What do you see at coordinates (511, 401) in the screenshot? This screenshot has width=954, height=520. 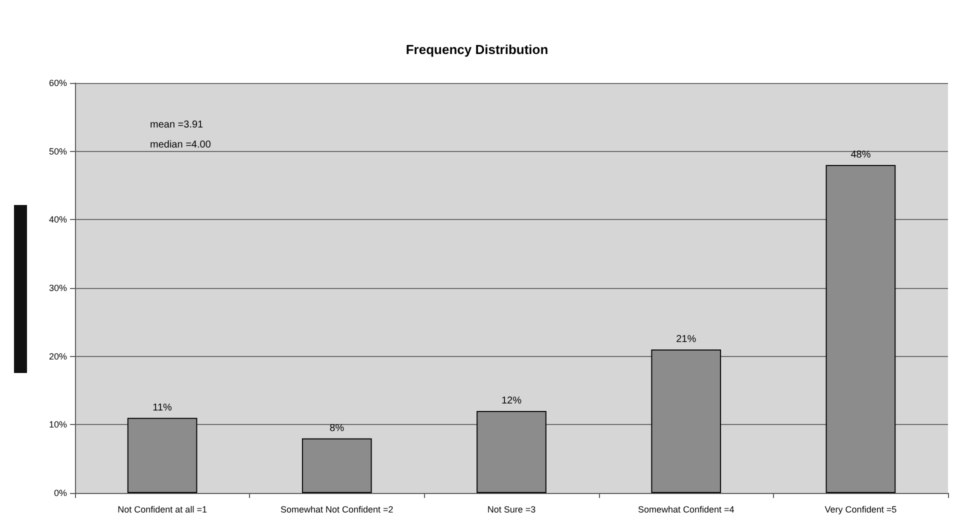 I see `data-label: 12%` at bounding box center [511, 401].